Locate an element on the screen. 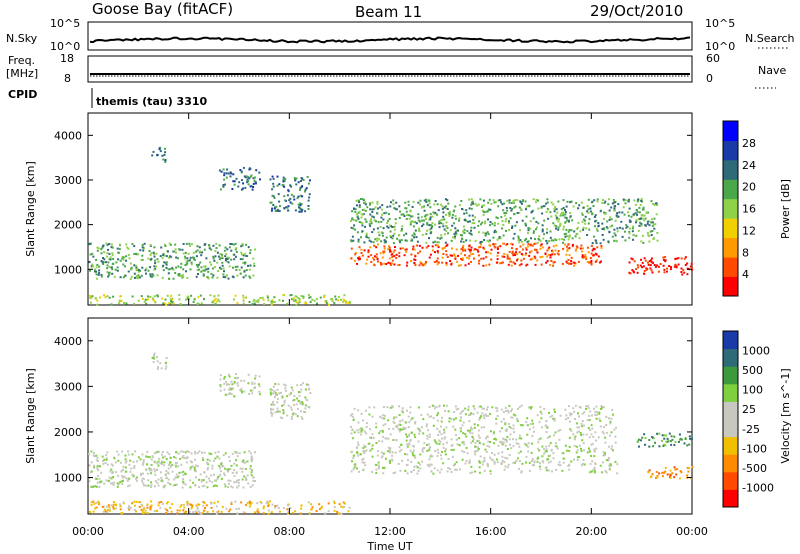 Image resolution: width=800 pixels, height=554 pixels. y-tick-label: 2000 is located at coordinates (68, 432).